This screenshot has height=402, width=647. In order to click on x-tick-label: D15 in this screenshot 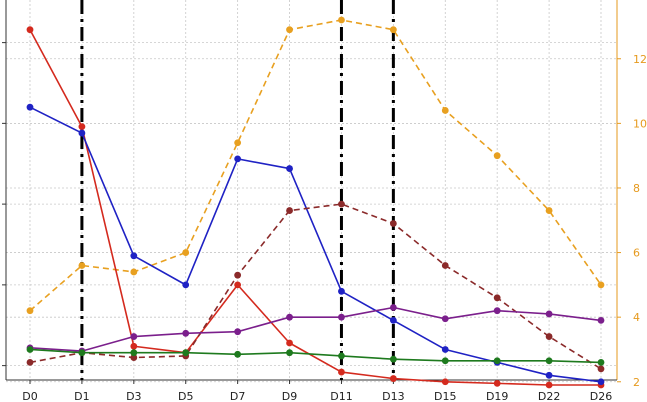, I will do `click(445, 396)`.